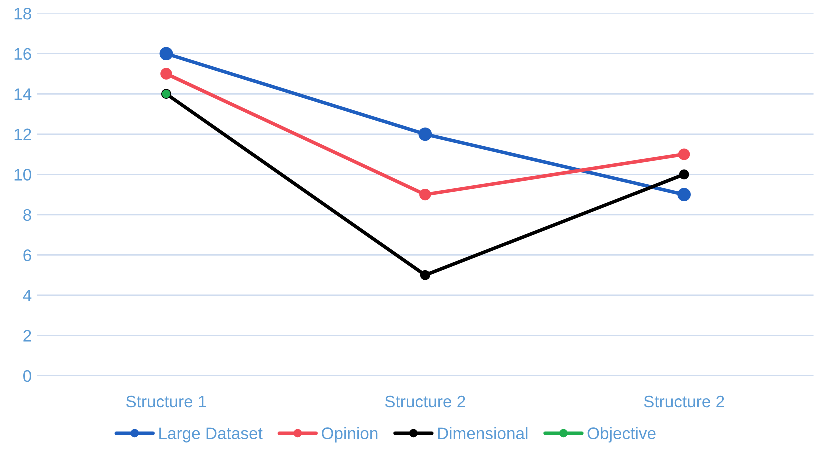 The width and height of the screenshot is (822, 453). I want to click on legend-label: Opinion, so click(350, 435).